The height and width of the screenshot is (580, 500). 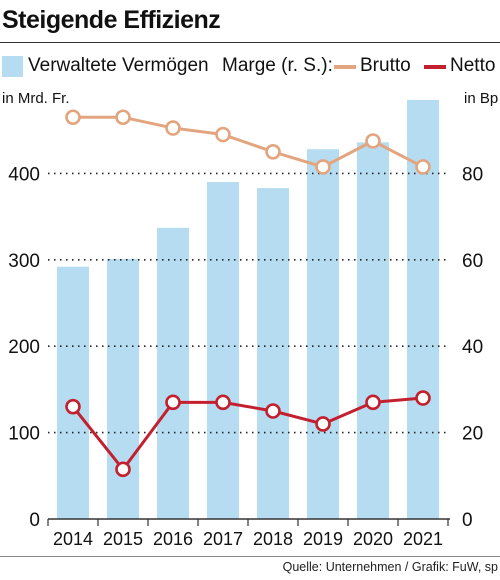 I want to click on netto-point-2016, so click(x=173, y=402).